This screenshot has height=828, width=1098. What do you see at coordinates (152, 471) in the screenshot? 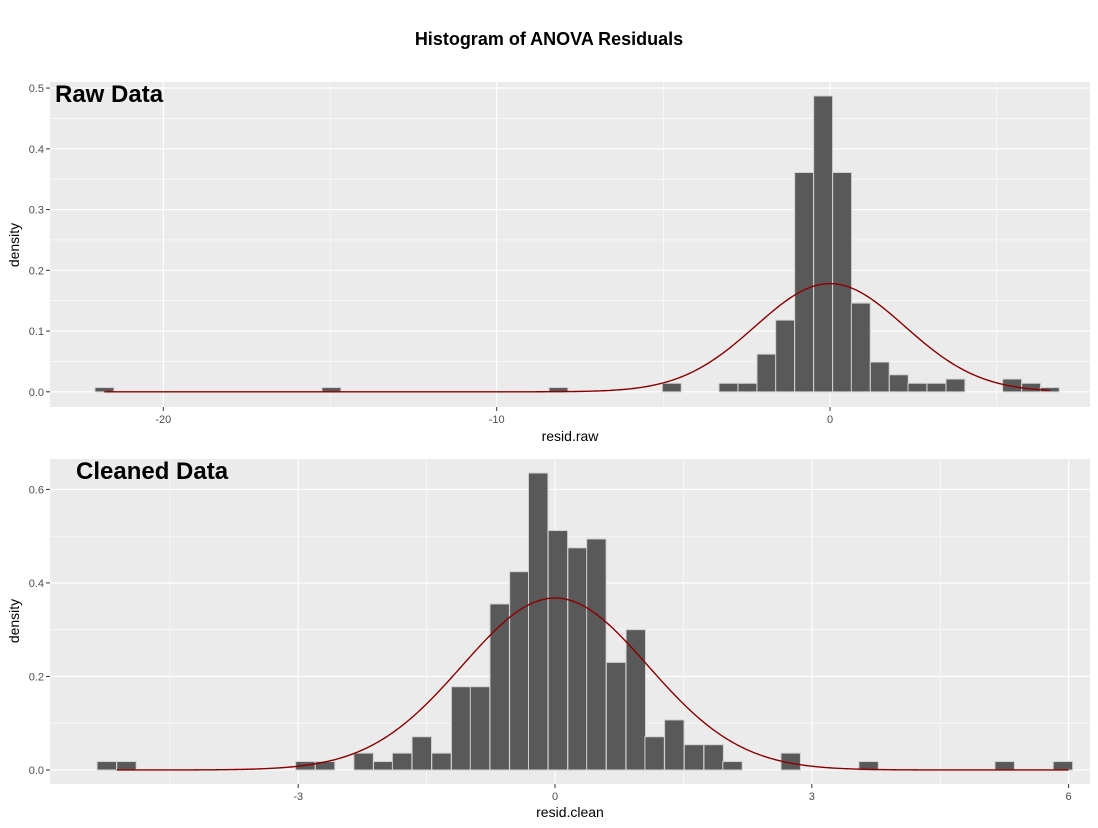
I see `clean-panel-tag: Cleaned Data` at bounding box center [152, 471].